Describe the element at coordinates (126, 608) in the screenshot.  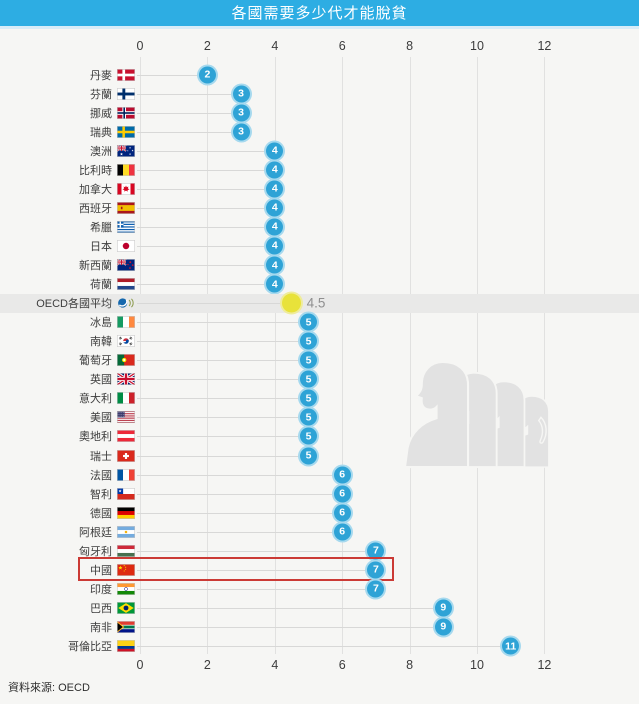
I see `brazil-flag-icon` at that location.